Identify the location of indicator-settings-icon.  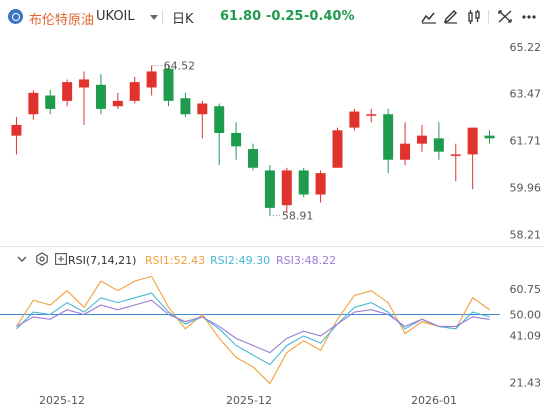
(42, 260).